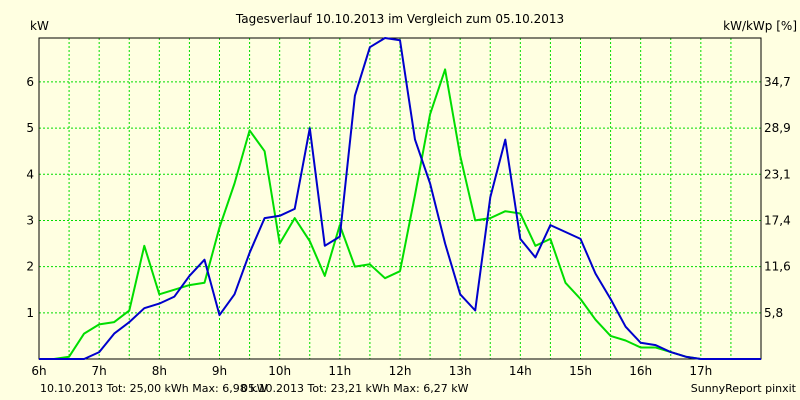 This screenshot has width=800, height=400. I want to click on x-tick-label: 7h, so click(99, 371).